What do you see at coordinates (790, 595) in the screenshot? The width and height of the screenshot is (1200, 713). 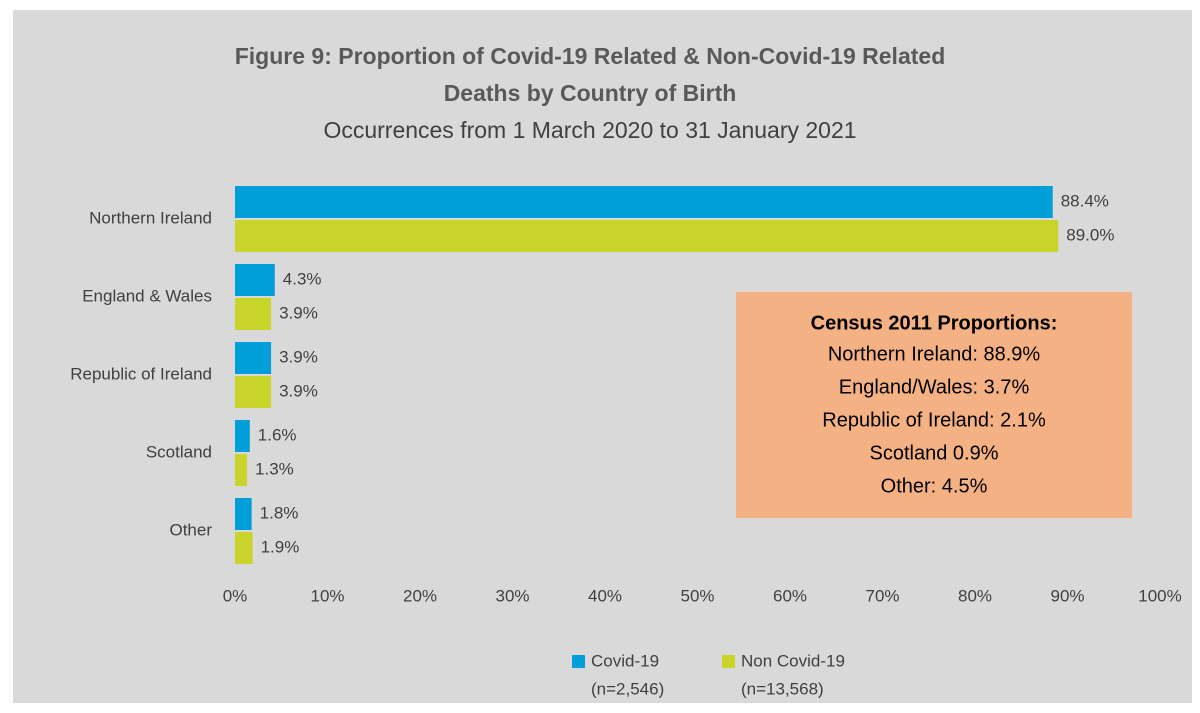 I see `x-tick-label: 60%` at bounding box center [790, 595].